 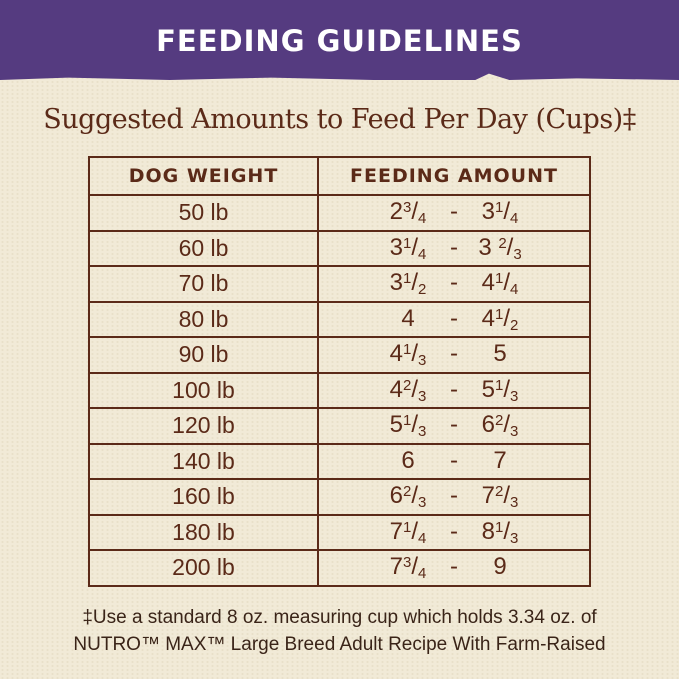 I want to click on header-banner: FEEDING GUIDELINES, so click(x=339, y=40).